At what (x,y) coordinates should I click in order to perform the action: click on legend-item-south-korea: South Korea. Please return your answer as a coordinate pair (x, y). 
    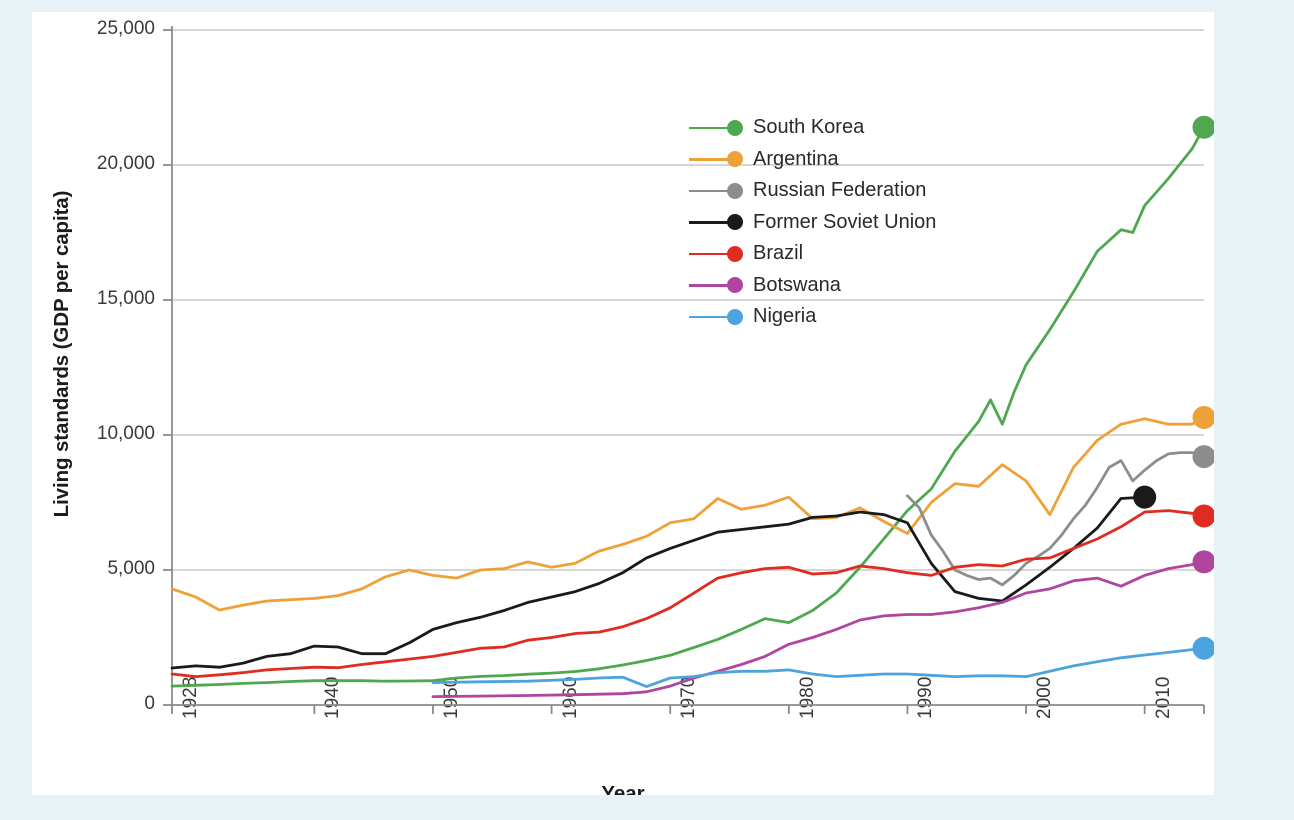
    Looking at the image, I should click on (812, 128).